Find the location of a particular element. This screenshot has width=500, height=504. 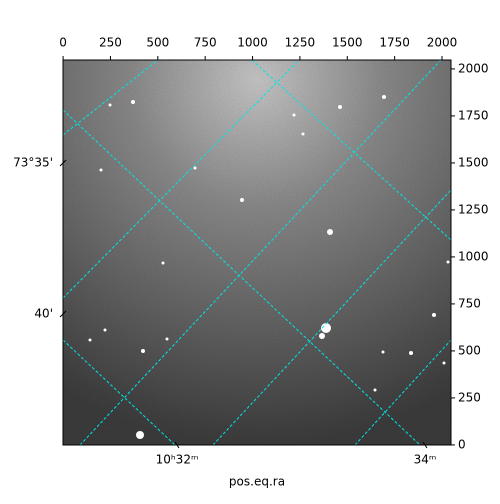

x-tick-label: 0 is located at coordinates (63, 43).